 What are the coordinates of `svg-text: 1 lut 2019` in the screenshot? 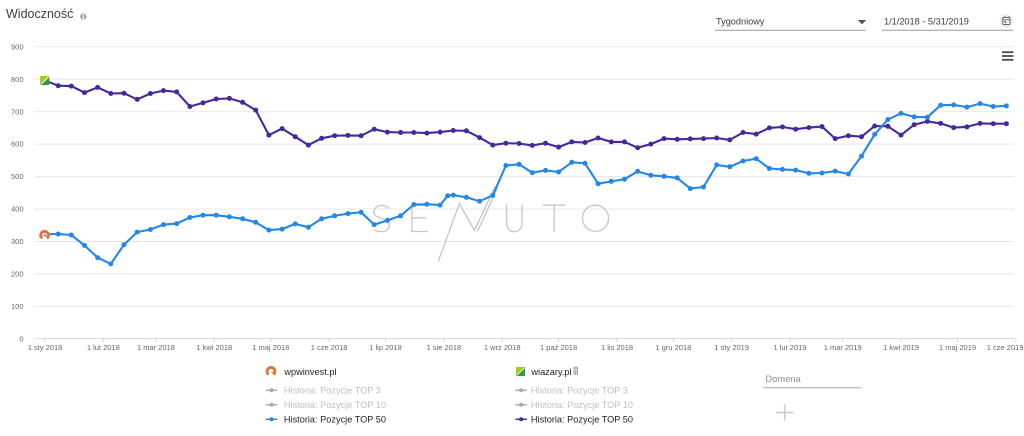 It's located at (790, 347).